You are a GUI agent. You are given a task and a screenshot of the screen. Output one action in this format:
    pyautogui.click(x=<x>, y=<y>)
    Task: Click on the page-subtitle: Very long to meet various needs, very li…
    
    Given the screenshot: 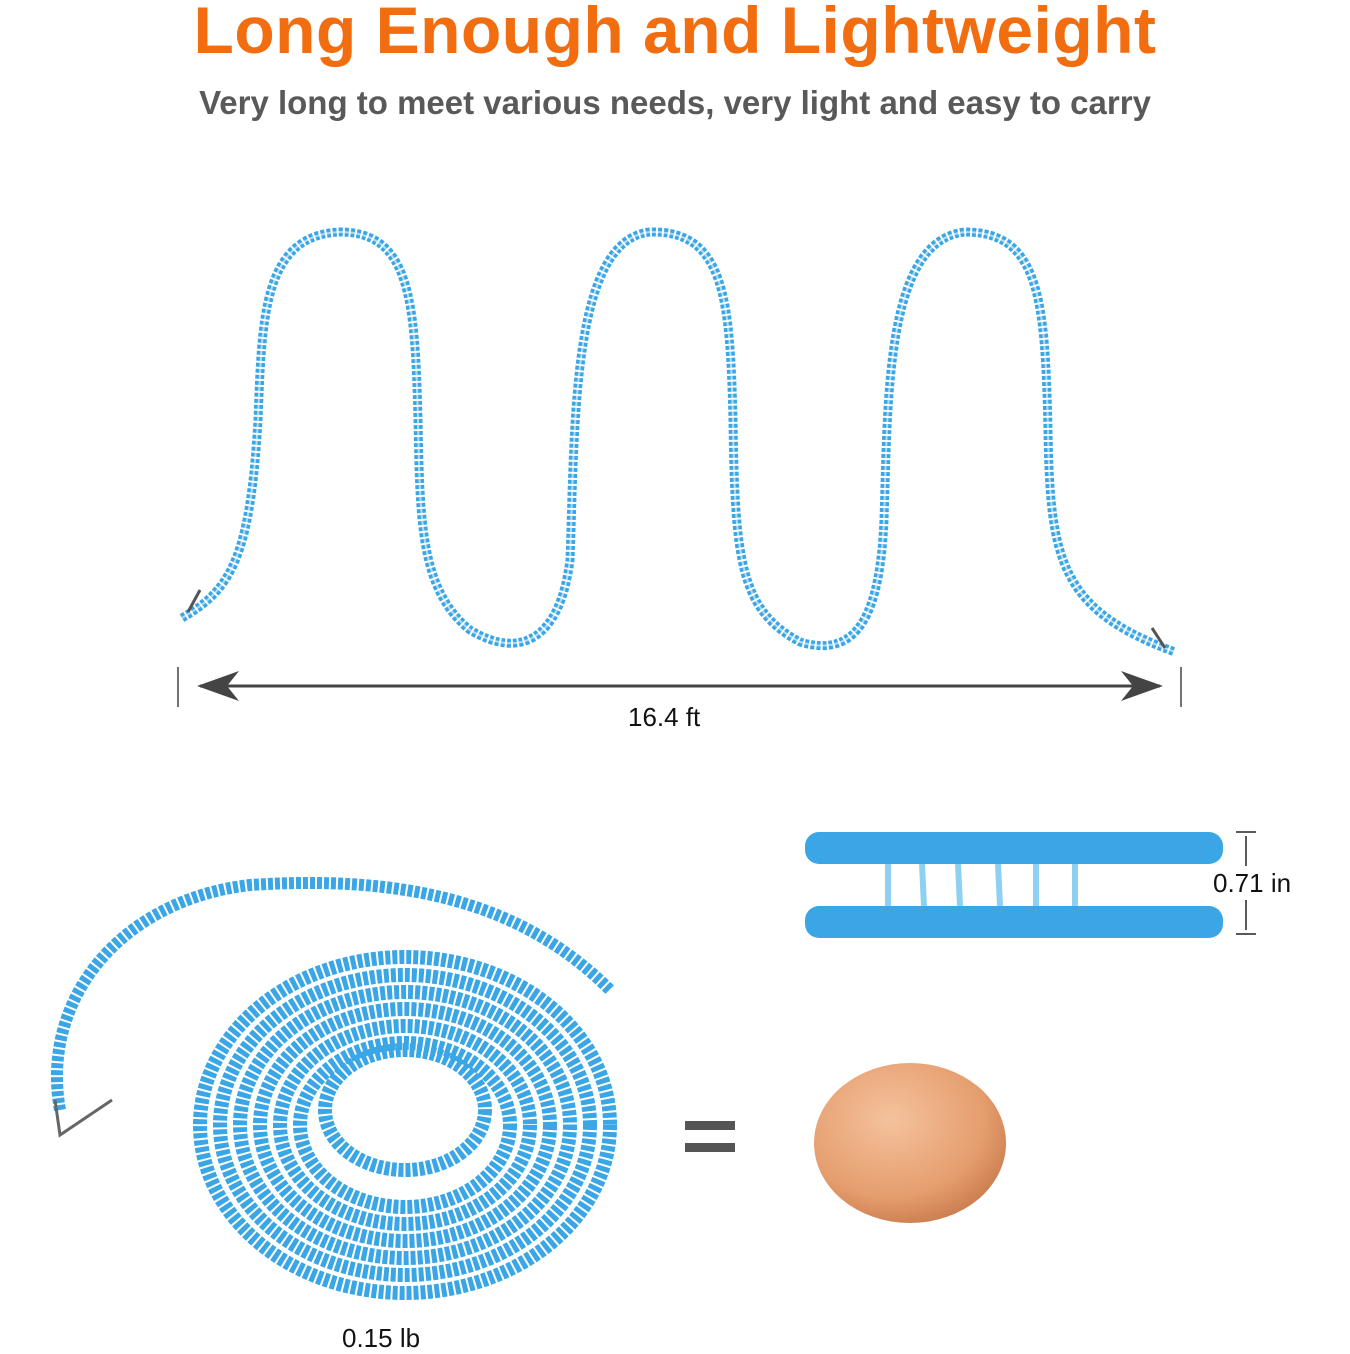 What is the action you would take?
    pyautogui.click(x=675, y=102)
    